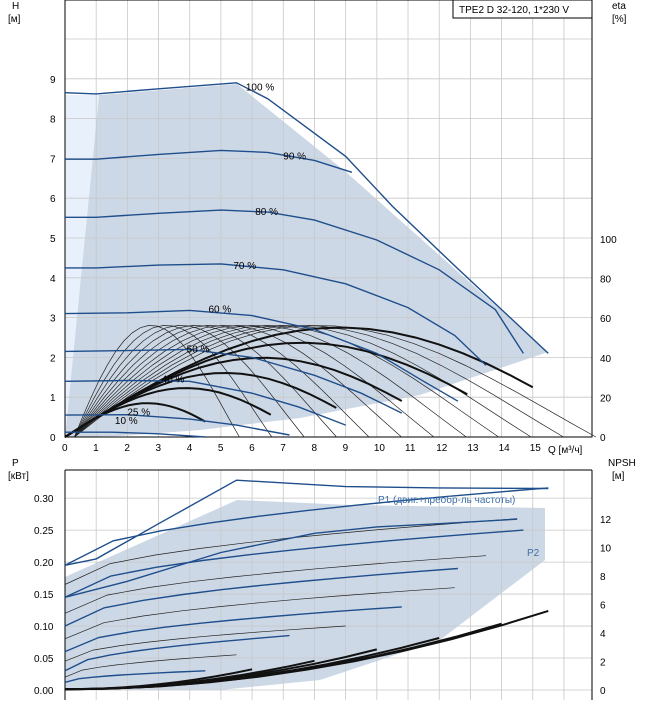  What do you see at coordinates (244, 266) in the screenshot?
I see `speed-label: 70 %` at bounding box center [244, 266].